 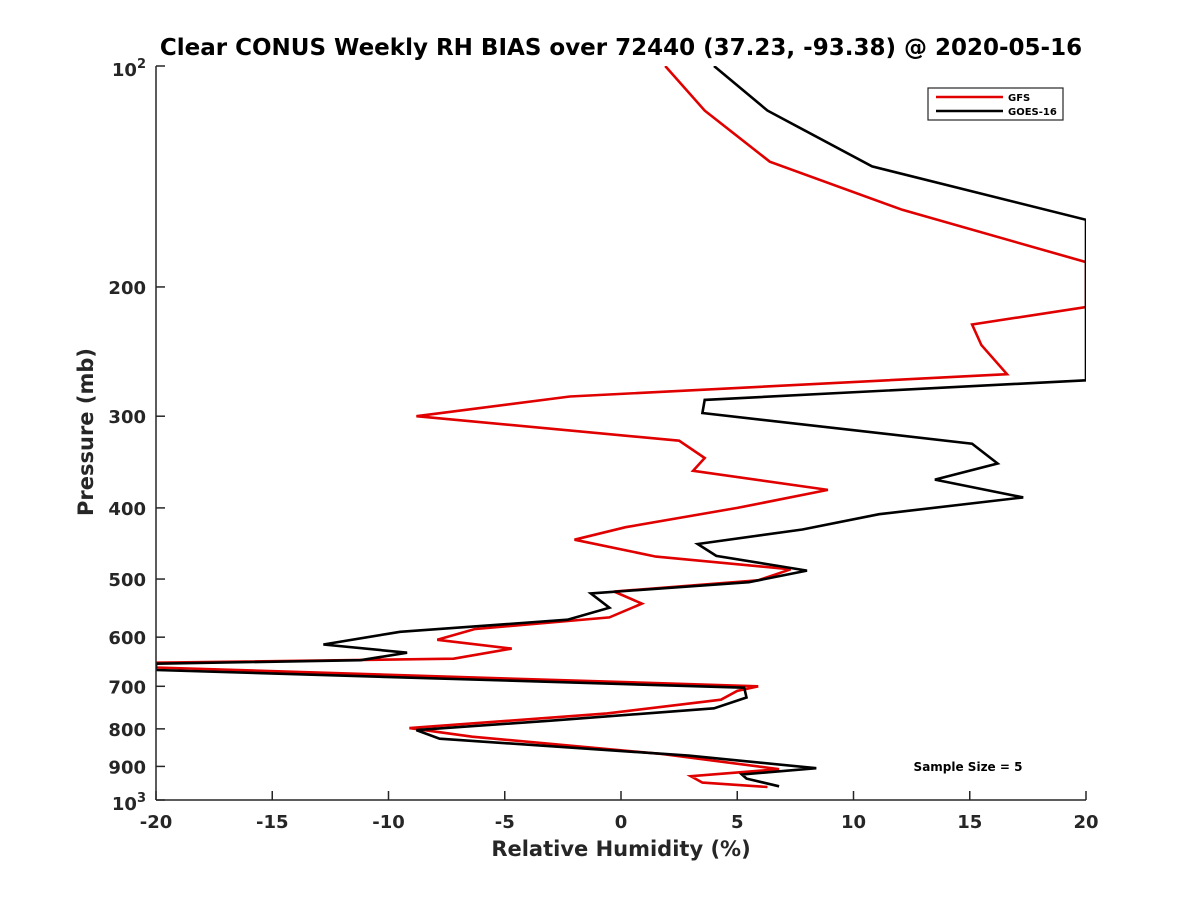 I want to click on x-tick-label: 0, so click(x=621, y=822).